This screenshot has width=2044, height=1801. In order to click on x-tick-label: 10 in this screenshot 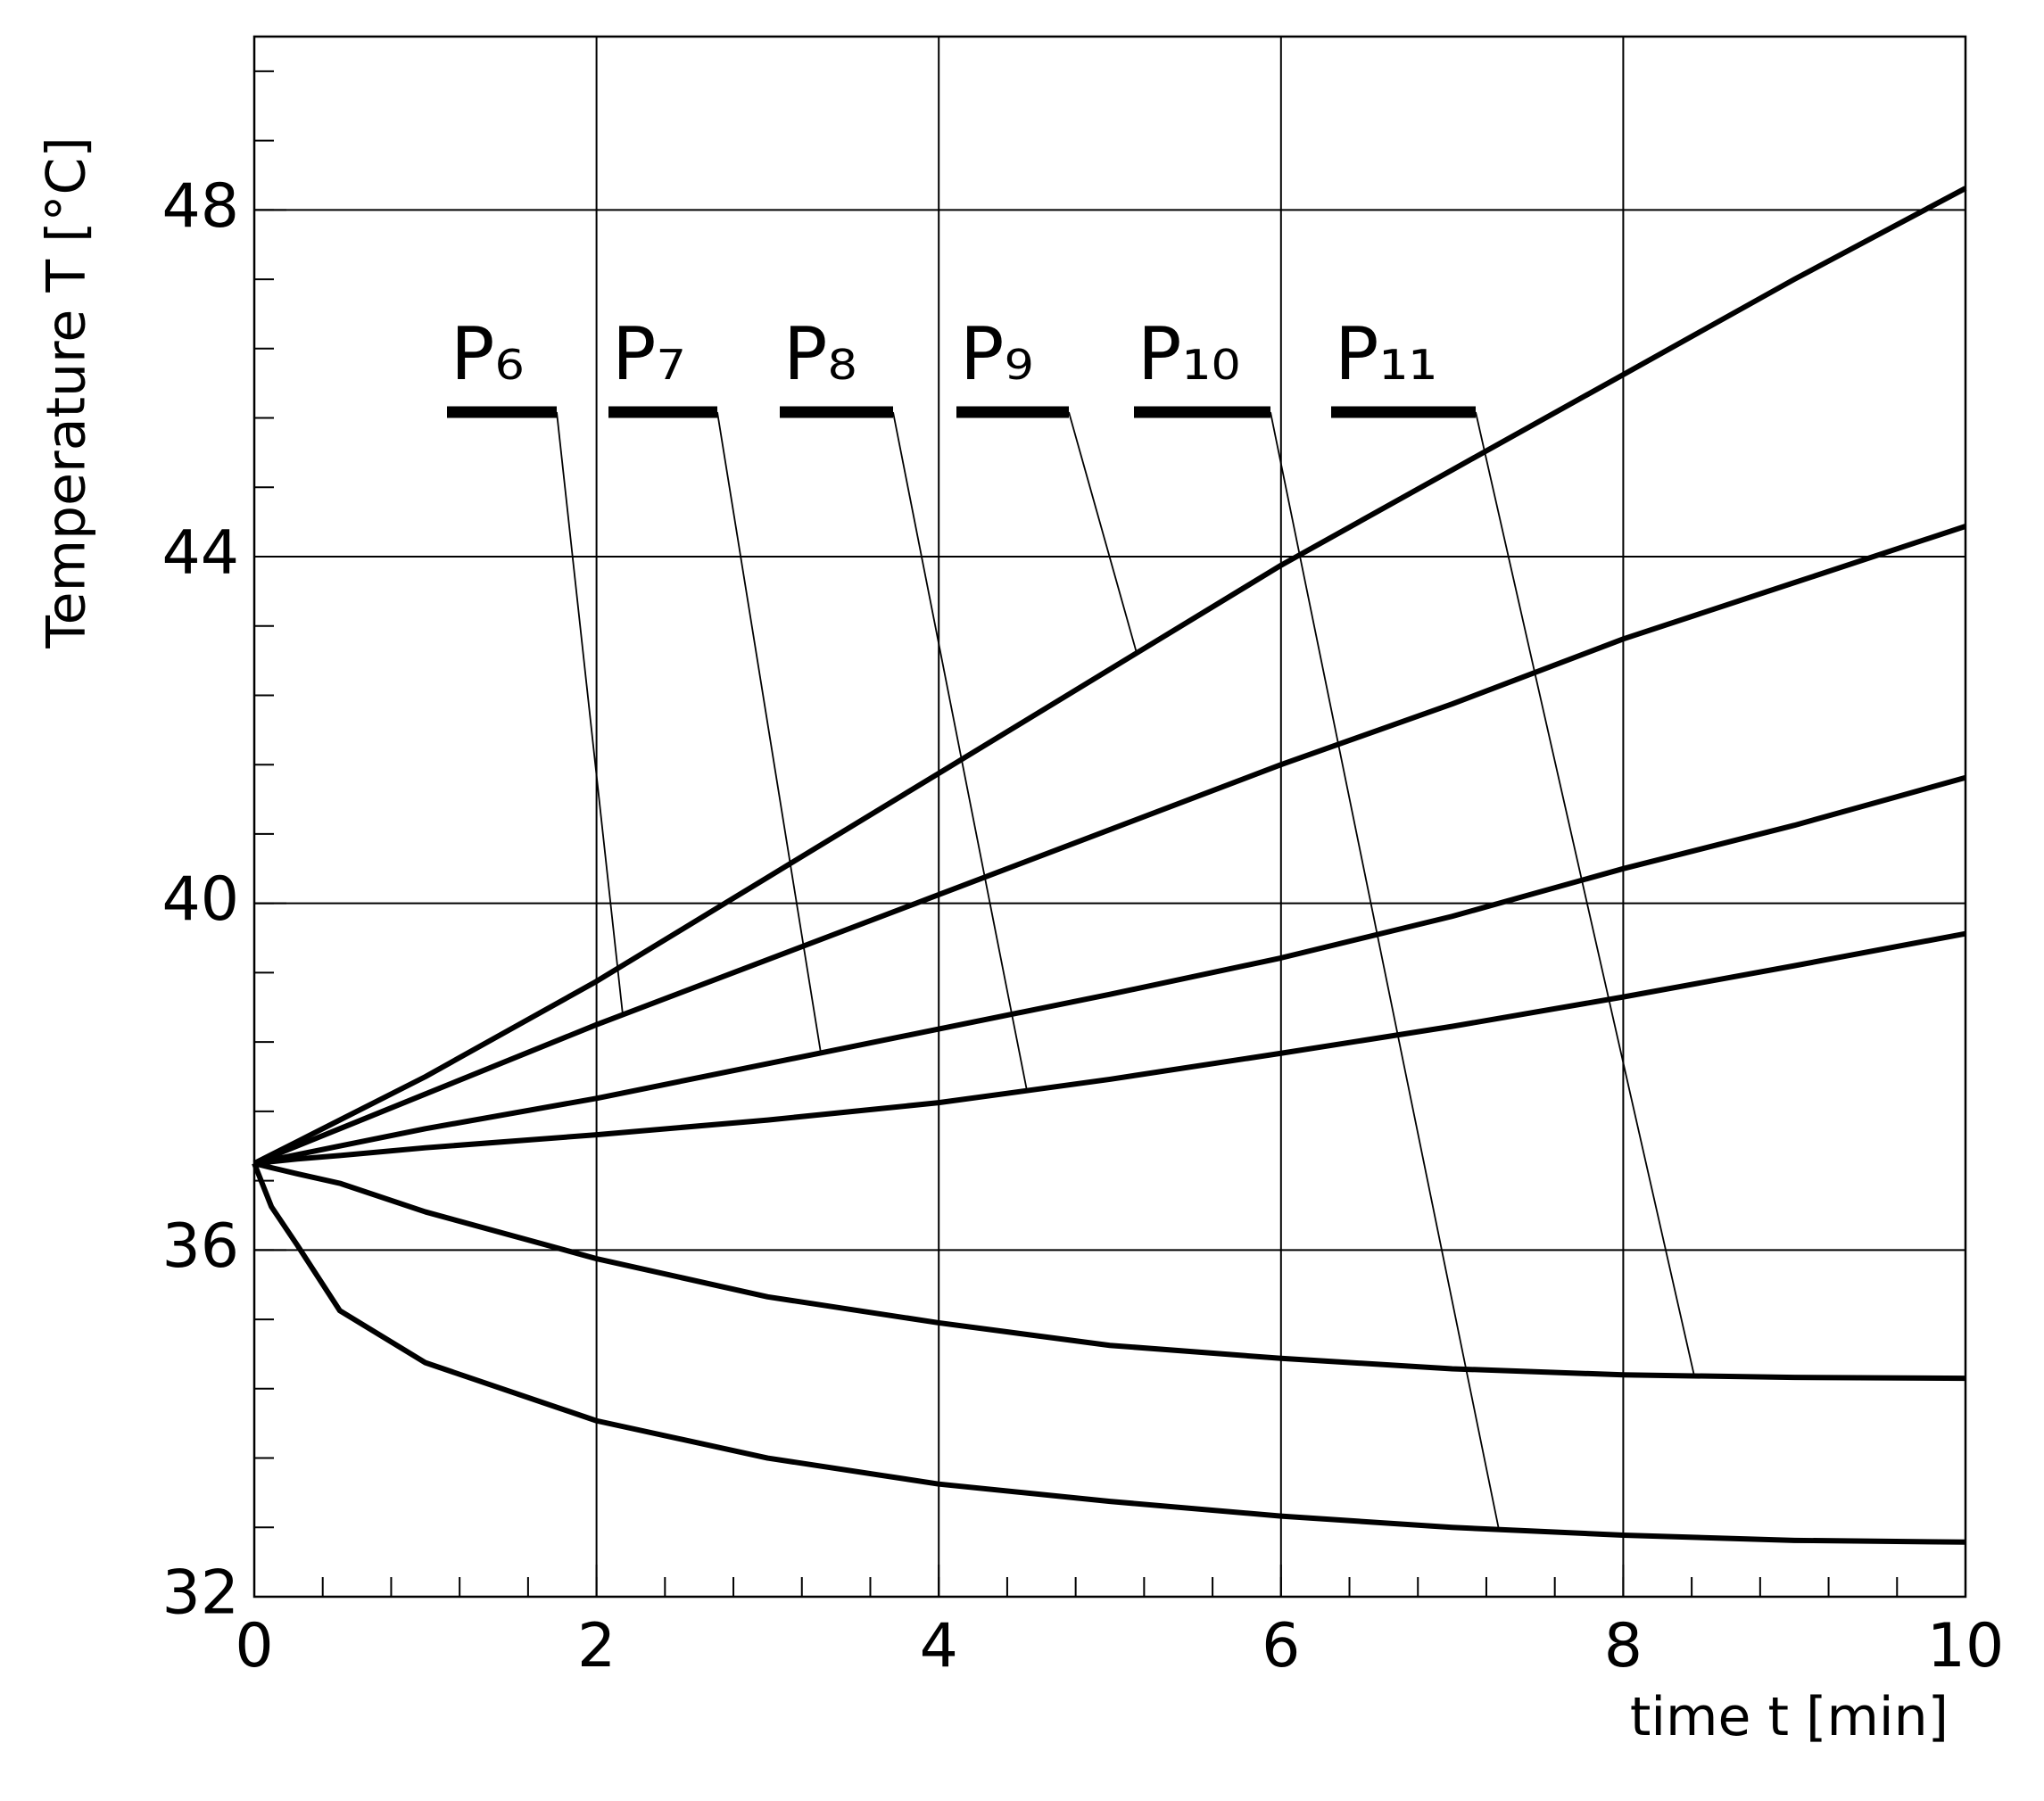, I will do `click(1966, 1646)`.